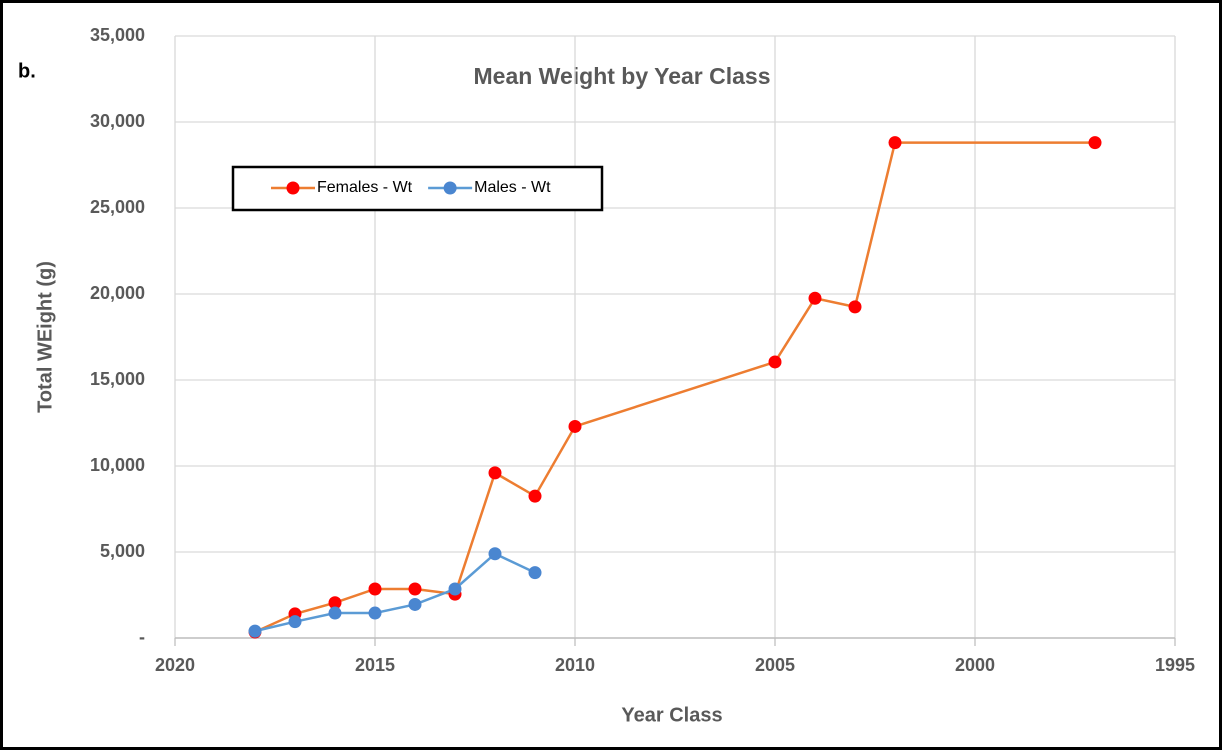 This screenshot has height=750, width=1222. What do you see at coordinates (117, 379) in the screenshot?
I see `y-tick-label: 15,000` at bounding box center [117, 379].